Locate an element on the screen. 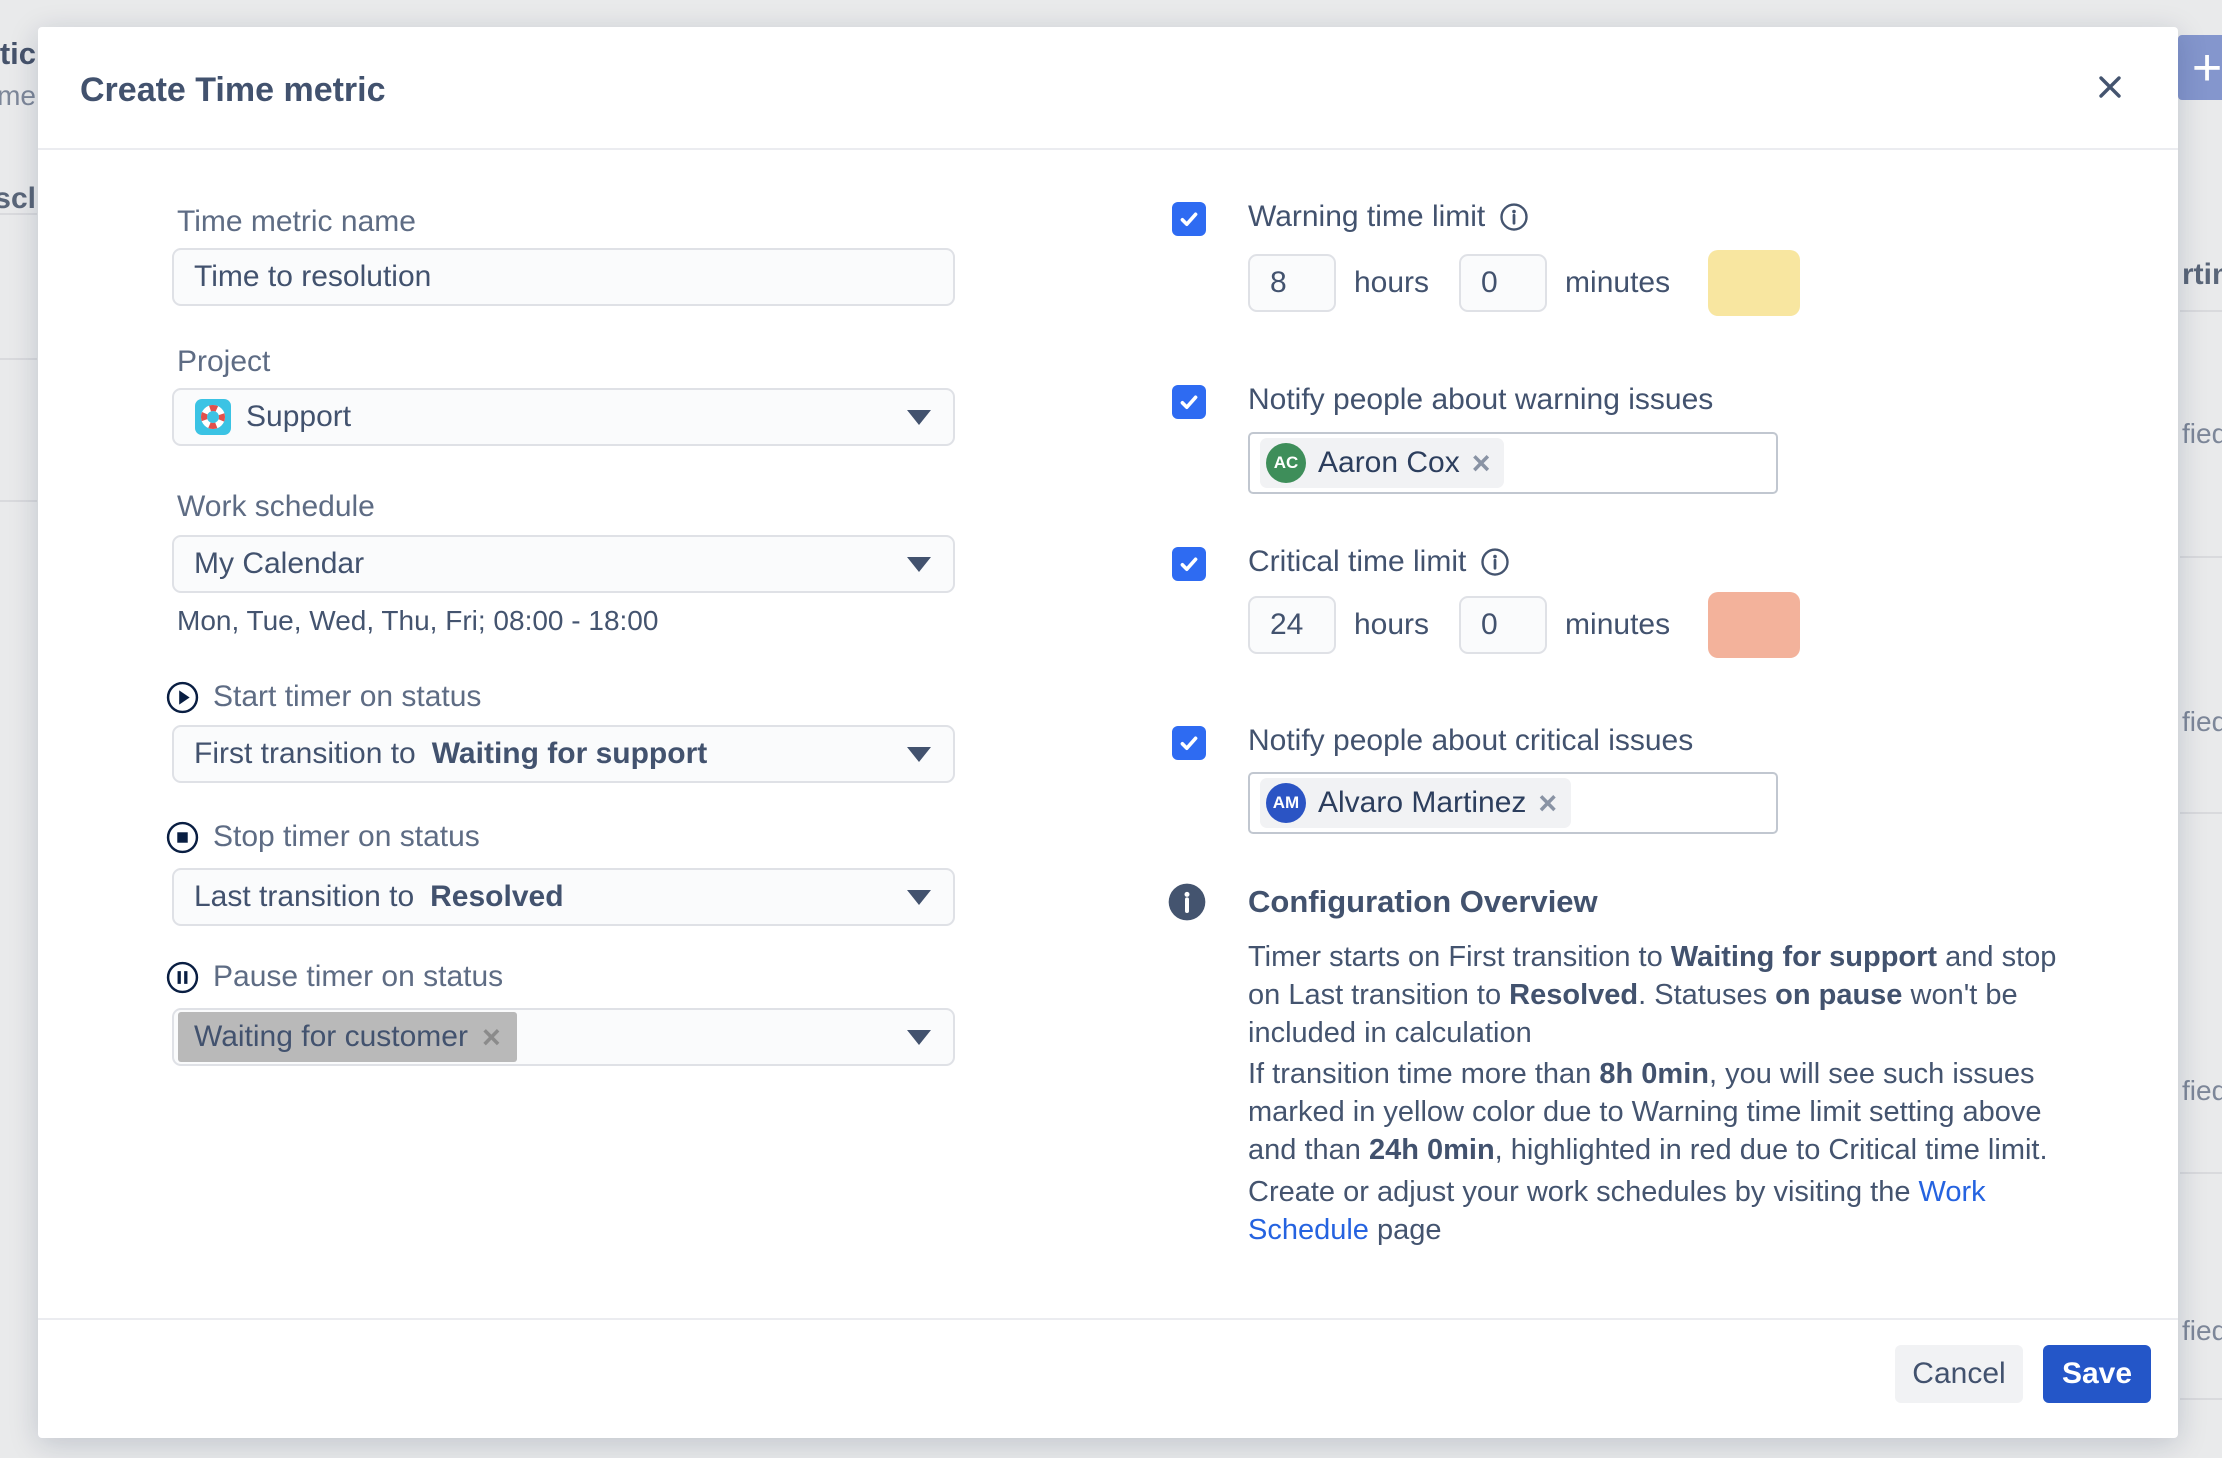  person-name: Alvaro Martinez is located at coordinates (1422, 802).